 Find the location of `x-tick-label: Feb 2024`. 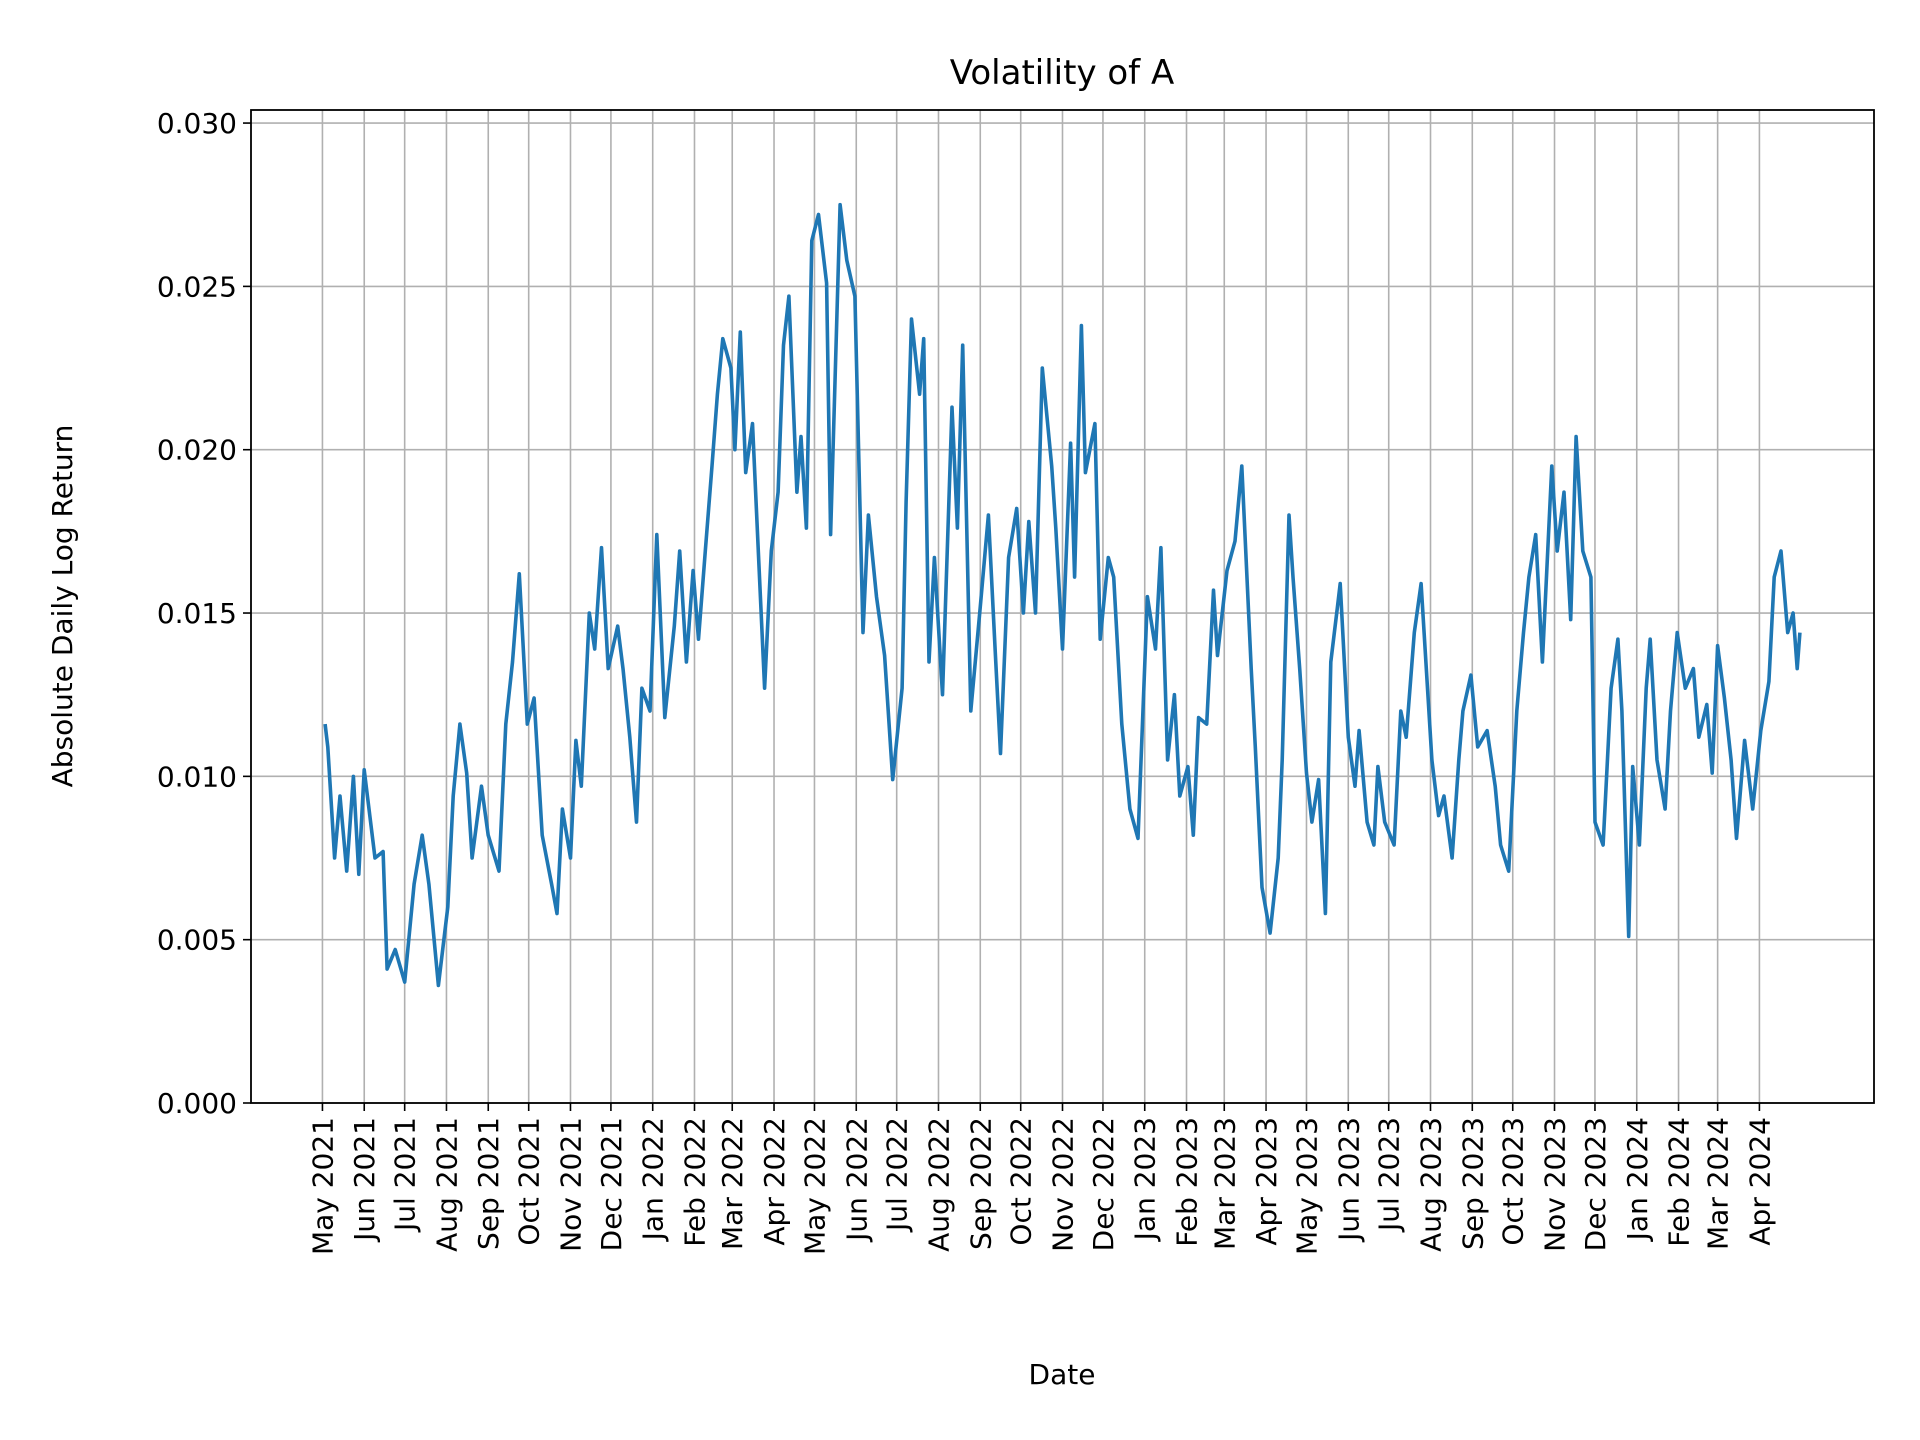

x-tick-label: Feb 2024 is located at coordinates (1679, 1182).